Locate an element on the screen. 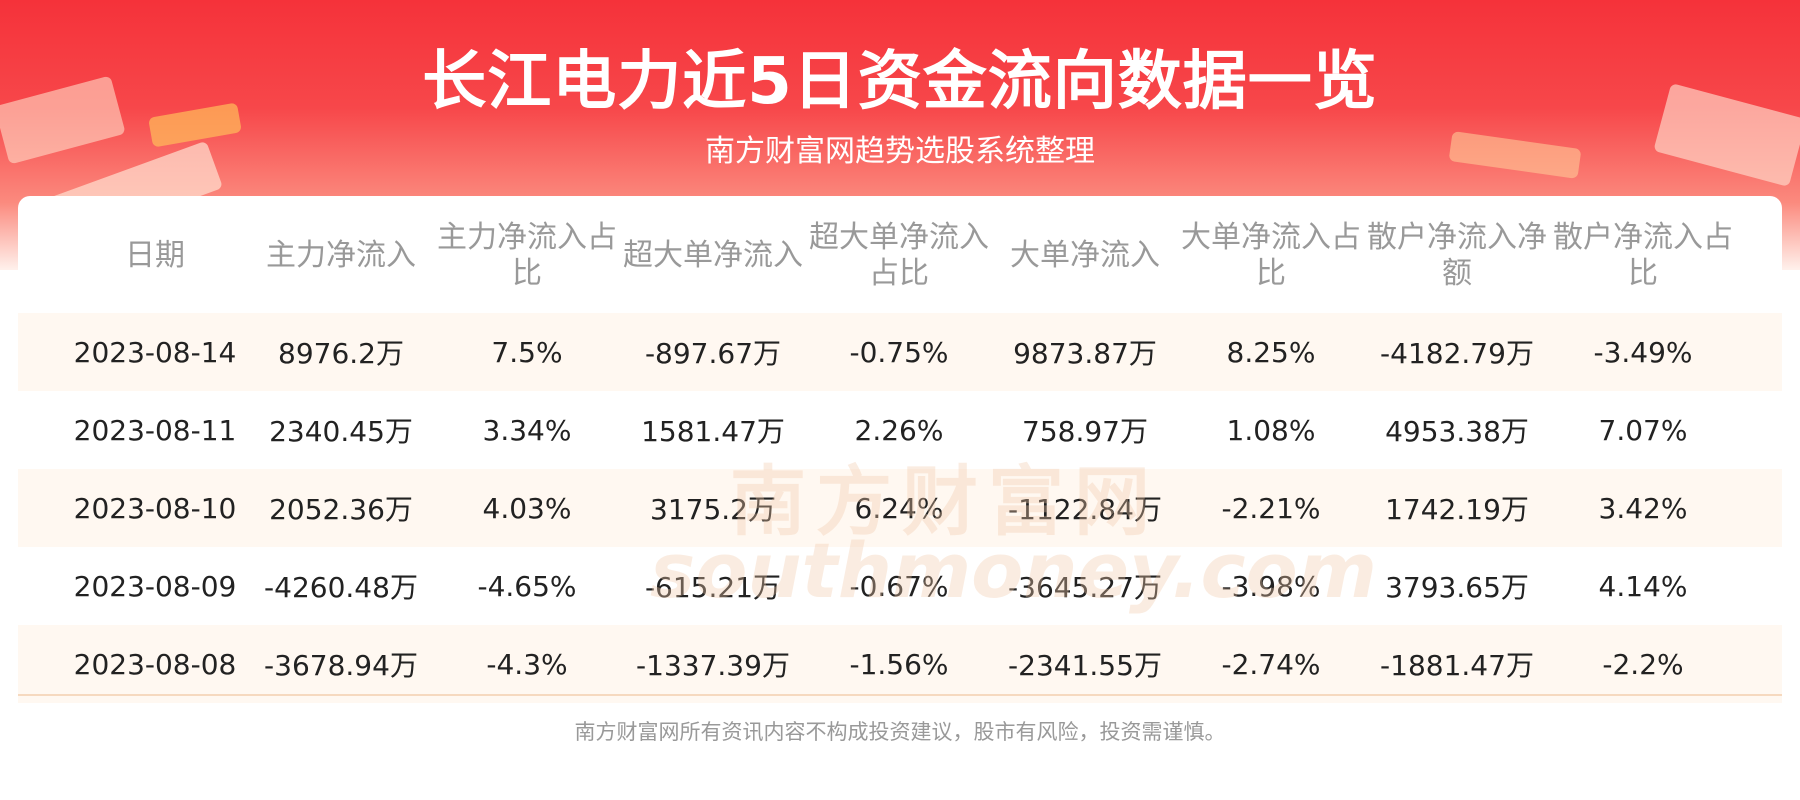 This screenshot has height=800, width=1800. header-text: 日期 is located at coordinates (155, 255).